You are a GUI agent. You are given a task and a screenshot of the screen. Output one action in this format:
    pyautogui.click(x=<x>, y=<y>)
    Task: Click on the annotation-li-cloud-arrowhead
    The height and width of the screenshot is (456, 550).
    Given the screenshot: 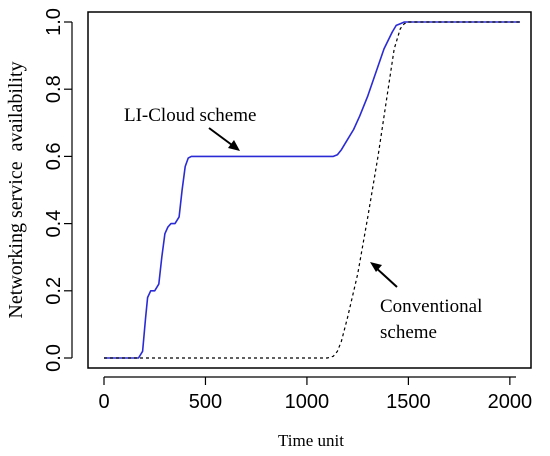 What is the action you would take?
    pyautogui.click(x=234, y=145)
    